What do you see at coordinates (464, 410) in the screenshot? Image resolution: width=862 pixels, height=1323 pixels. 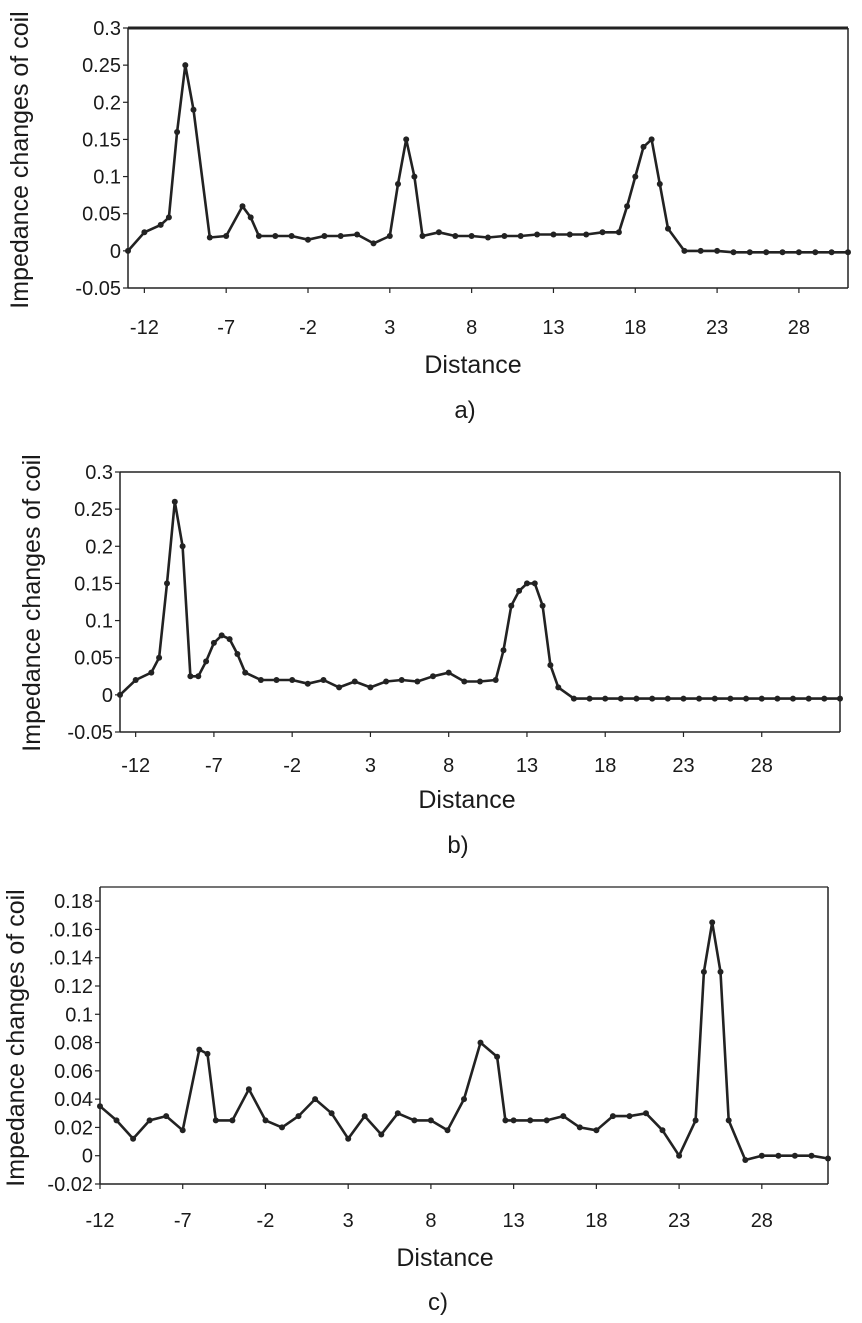 I see `chart-caption: a)` at bounding box center [464, 410].